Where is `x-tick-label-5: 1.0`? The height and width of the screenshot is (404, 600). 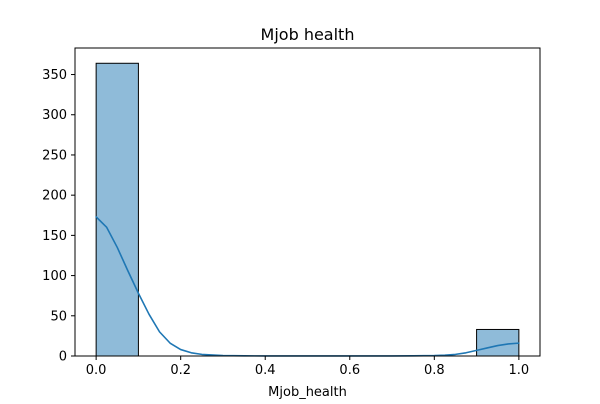
x-tick-label-5: 1.0 is located at coordinates (519, 370).